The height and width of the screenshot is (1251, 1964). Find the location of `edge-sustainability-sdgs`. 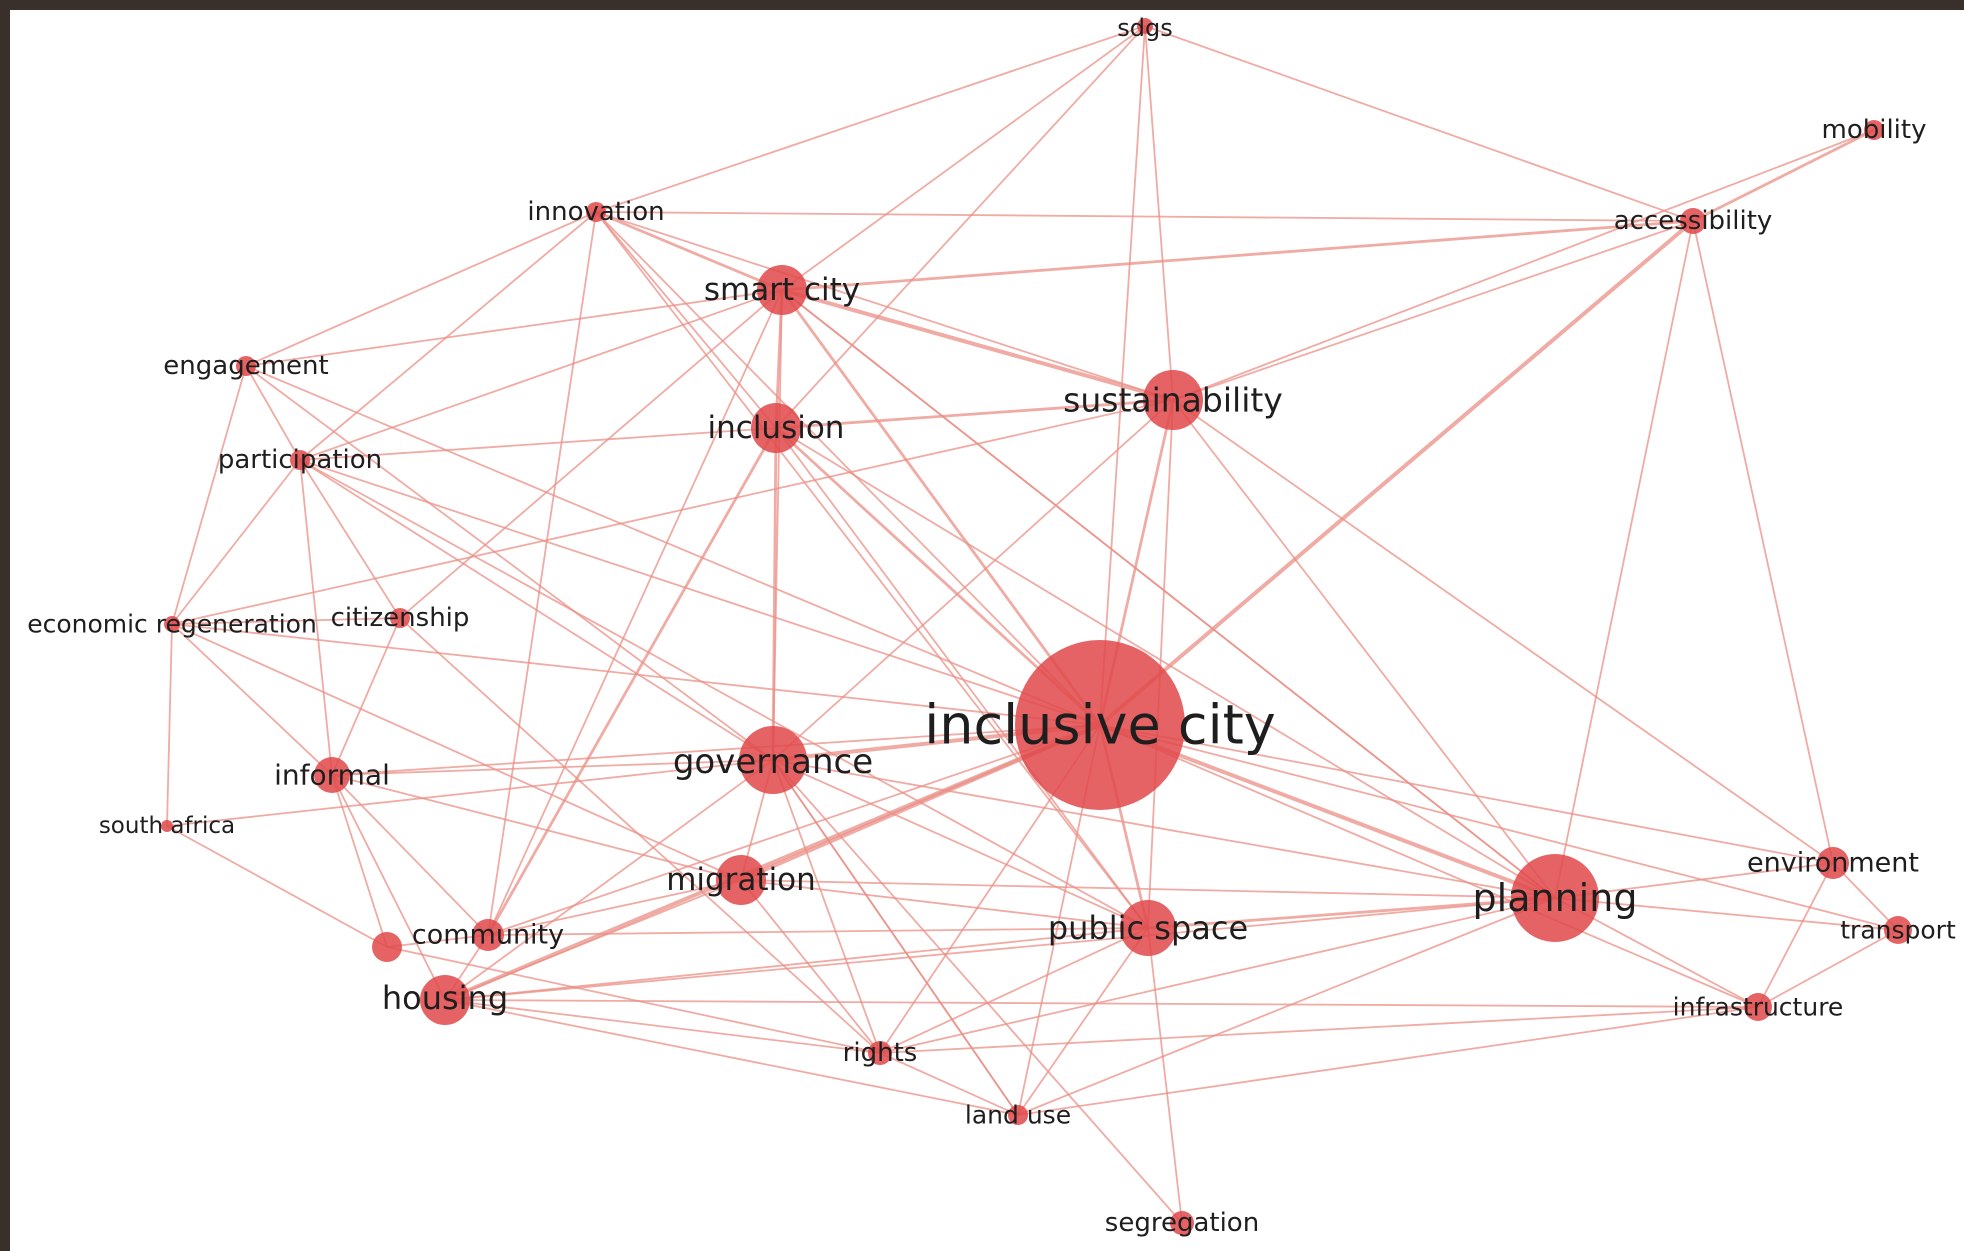

edge-sustainability-sdgs is located at coordinates (1159, 213).